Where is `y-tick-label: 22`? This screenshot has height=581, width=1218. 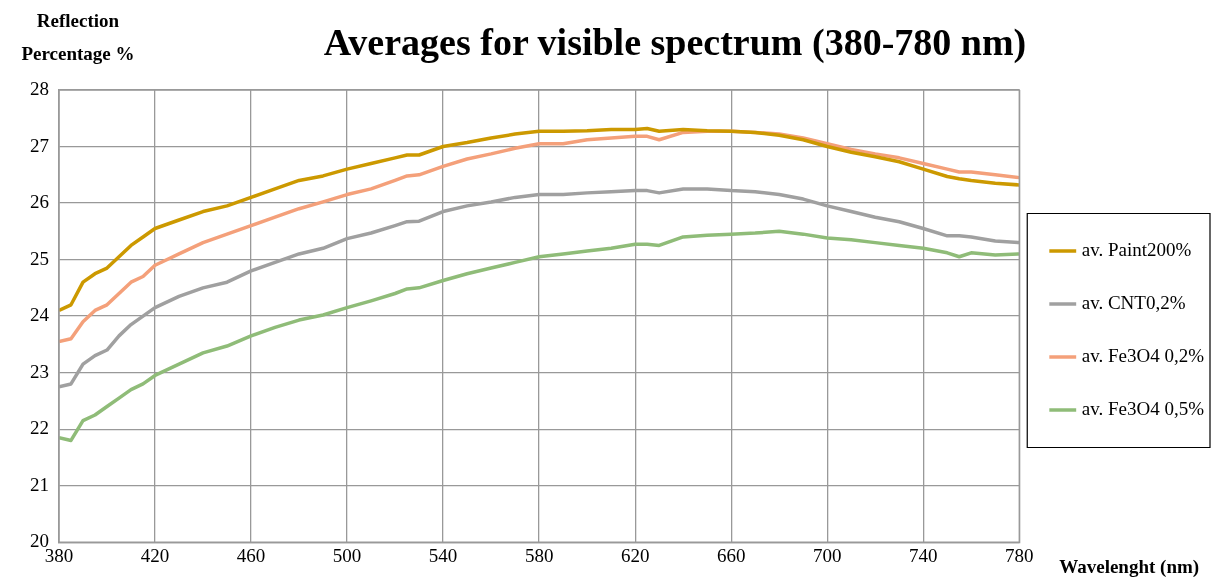 y-tick-label: 22 is located at coordinates (39, 428).